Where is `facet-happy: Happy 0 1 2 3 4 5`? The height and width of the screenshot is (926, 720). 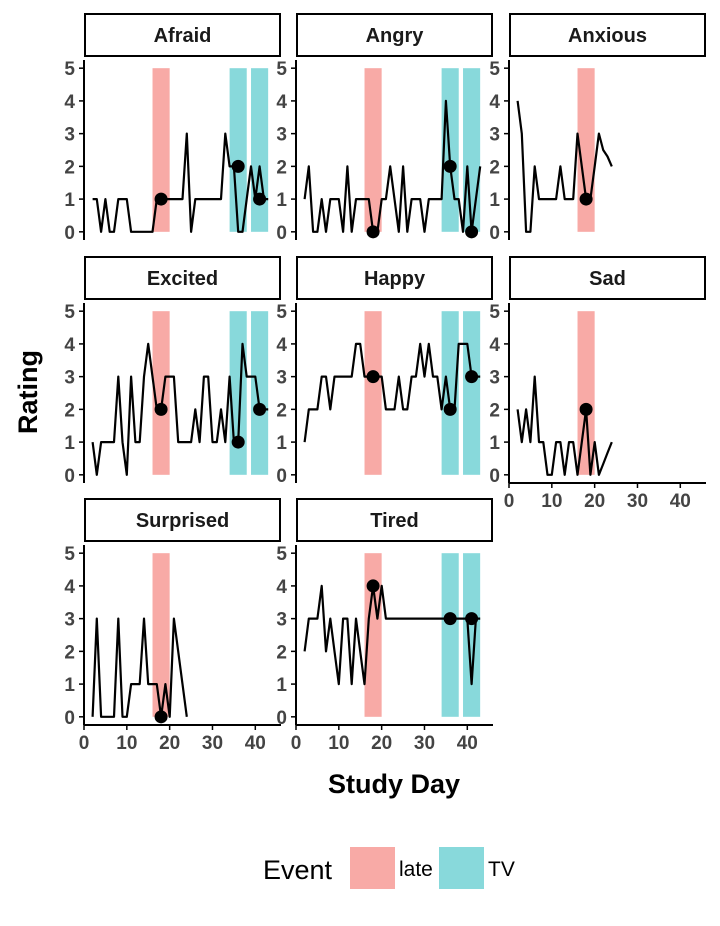
facet-happy: Happy 0 1 2 3 4 5 is located at coordinates (384, 371).